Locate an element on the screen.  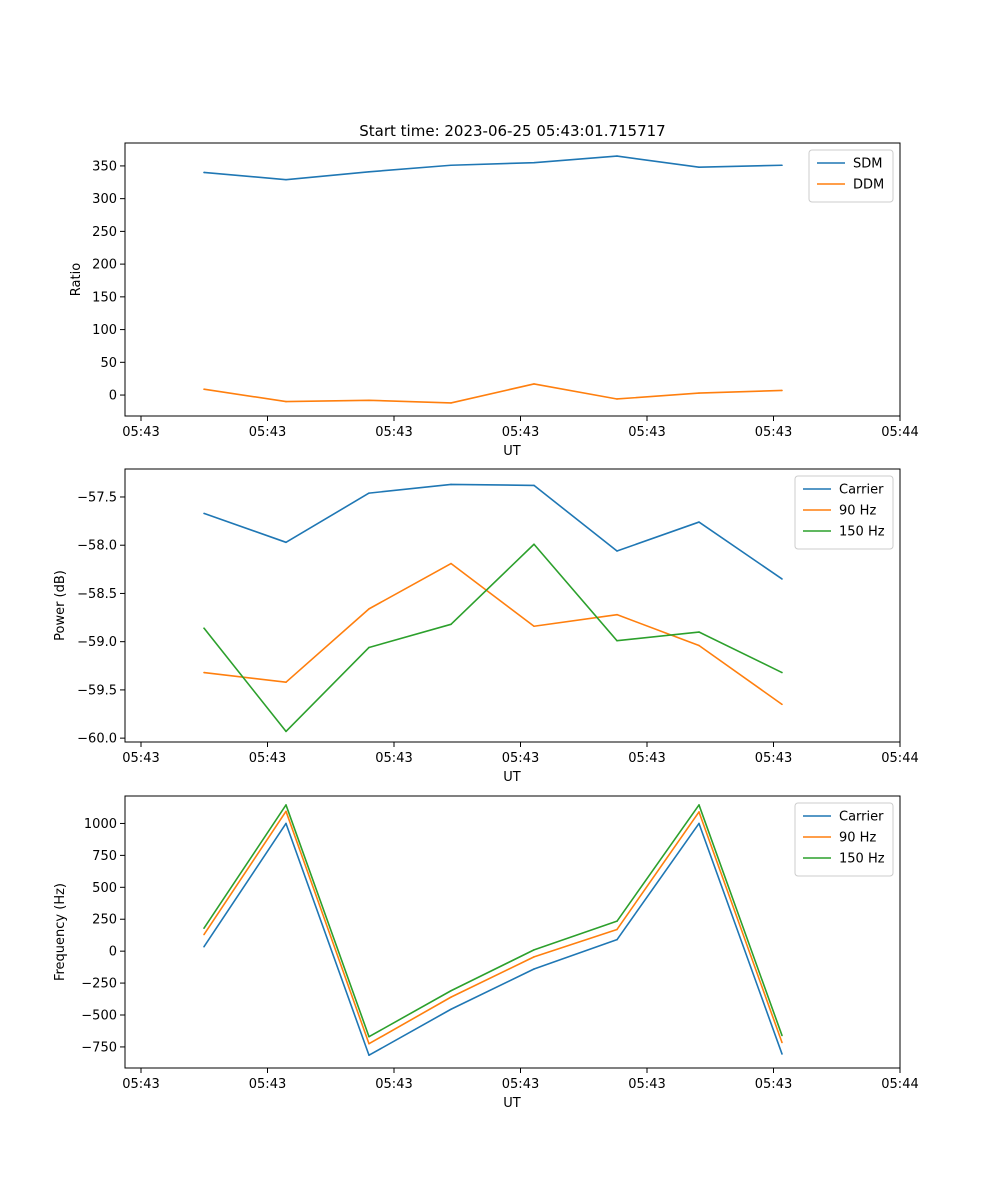
y-tick-label: 50 is located at coordinates (108, 363).